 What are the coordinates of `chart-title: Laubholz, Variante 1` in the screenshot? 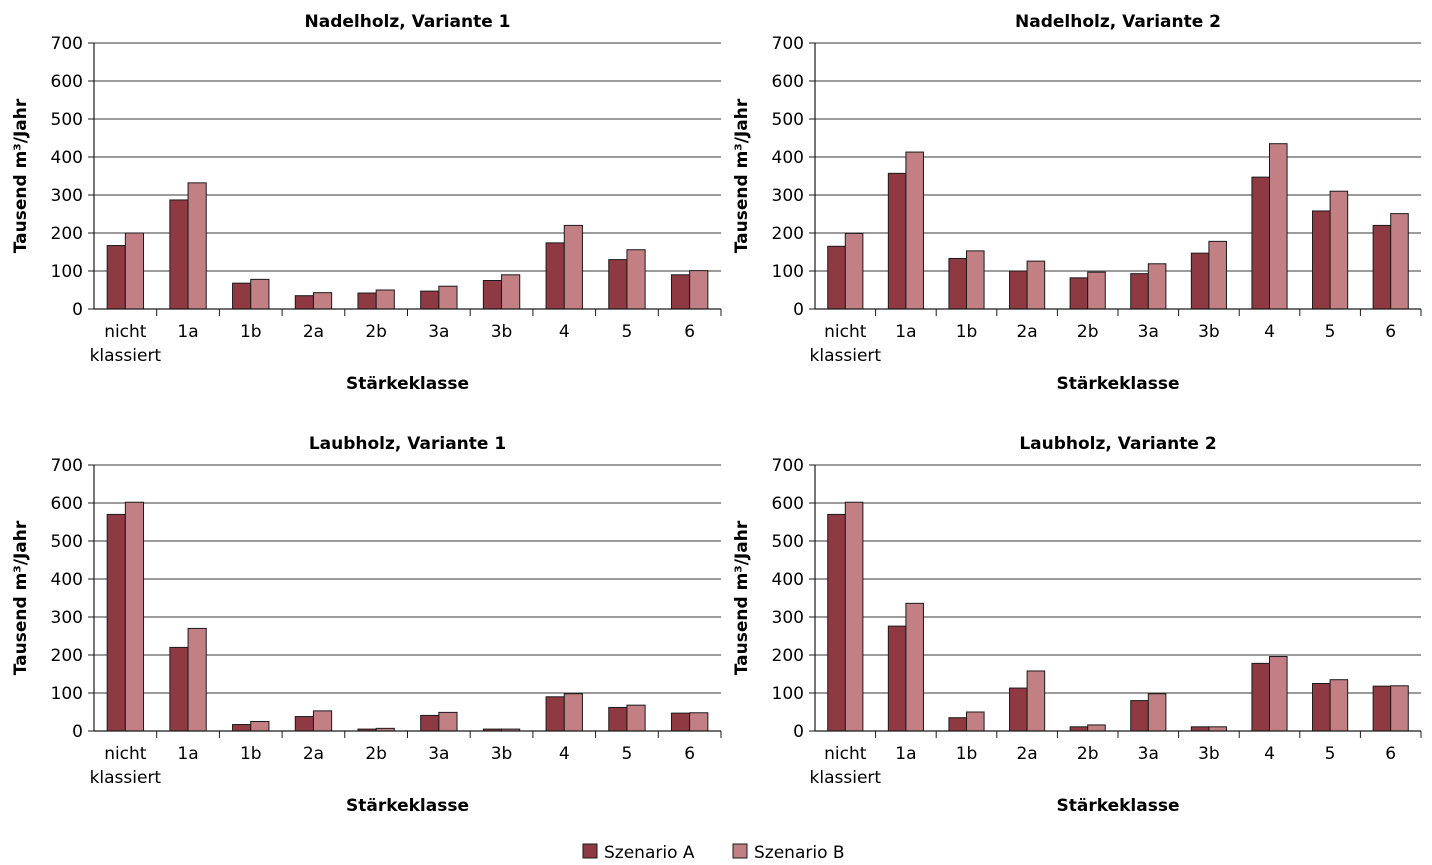 It's located at (407, 444).